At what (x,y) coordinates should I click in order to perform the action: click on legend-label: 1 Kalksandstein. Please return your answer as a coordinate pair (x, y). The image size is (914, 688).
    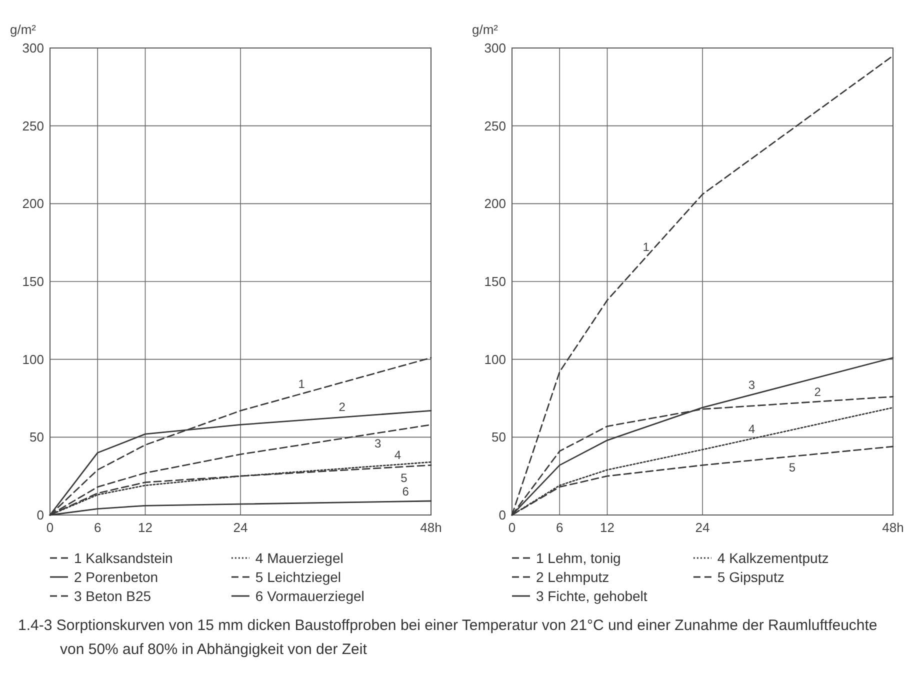
    Looking at the image, I should click on (123, 558).